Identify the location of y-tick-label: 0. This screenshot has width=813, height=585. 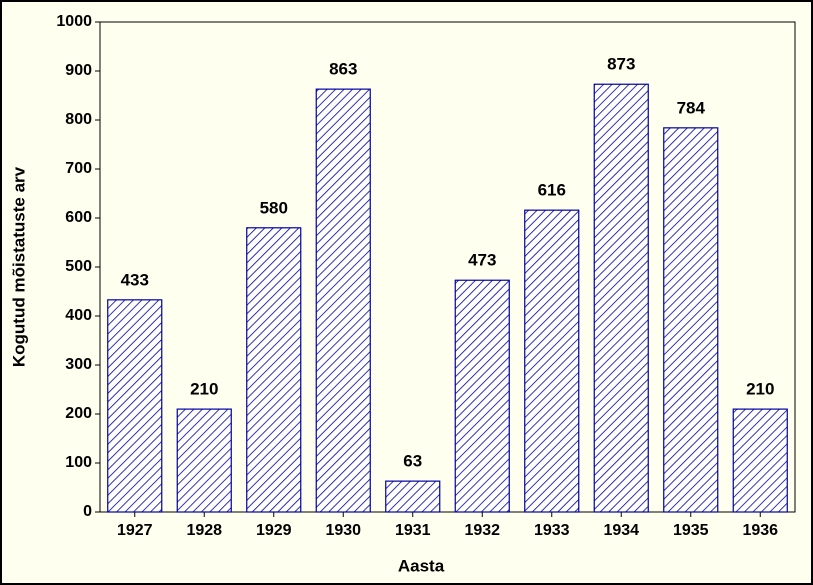
(87, 511).